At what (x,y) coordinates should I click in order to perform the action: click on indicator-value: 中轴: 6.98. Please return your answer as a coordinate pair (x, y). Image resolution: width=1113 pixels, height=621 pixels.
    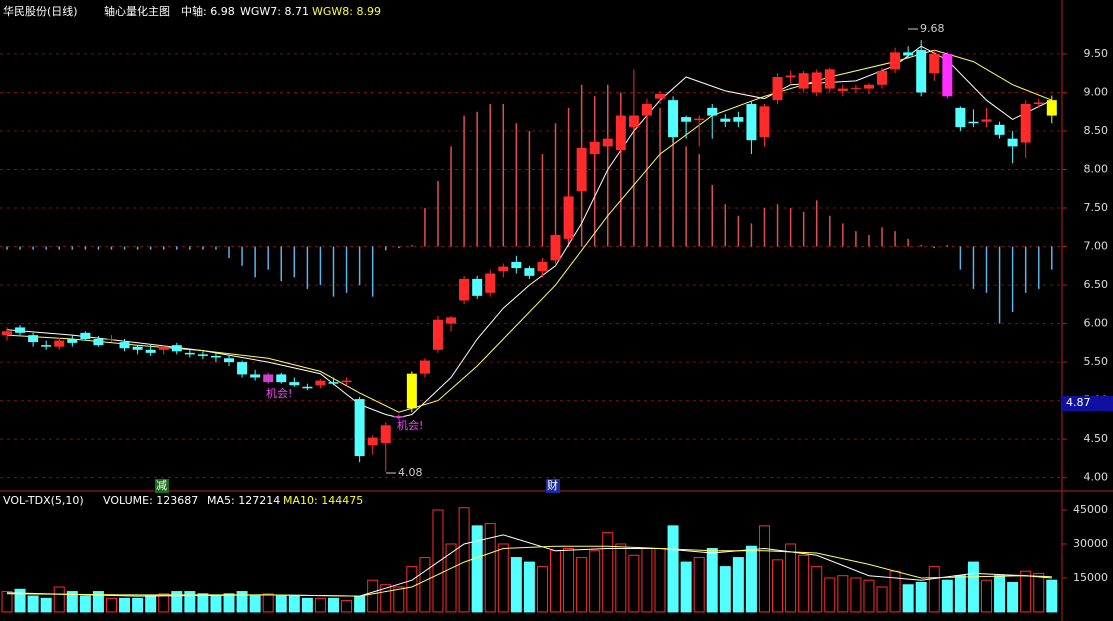
    Looking at the image, I should click on (208, 11).